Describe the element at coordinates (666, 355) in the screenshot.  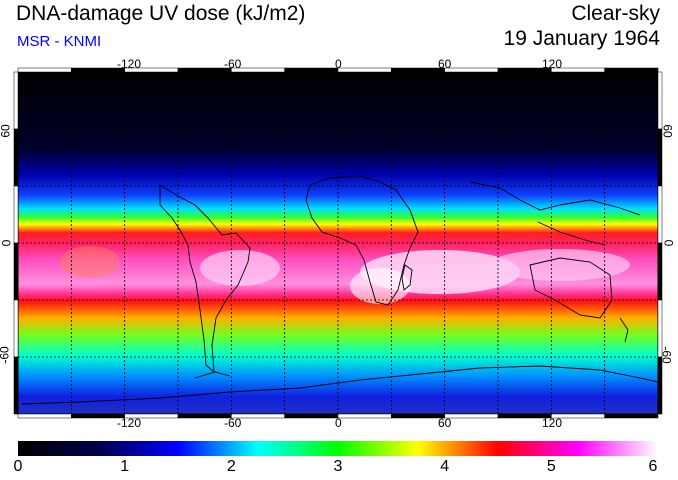
I see `lat-tick-right-2: -60` at that location.